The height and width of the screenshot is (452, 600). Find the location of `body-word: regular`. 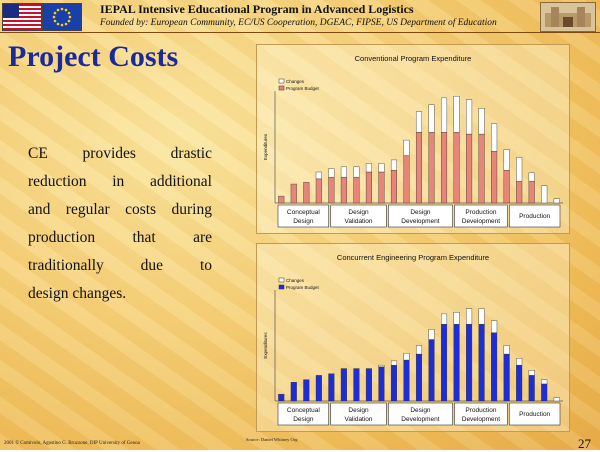

body-word: regular is located at coordinates (87, 209).